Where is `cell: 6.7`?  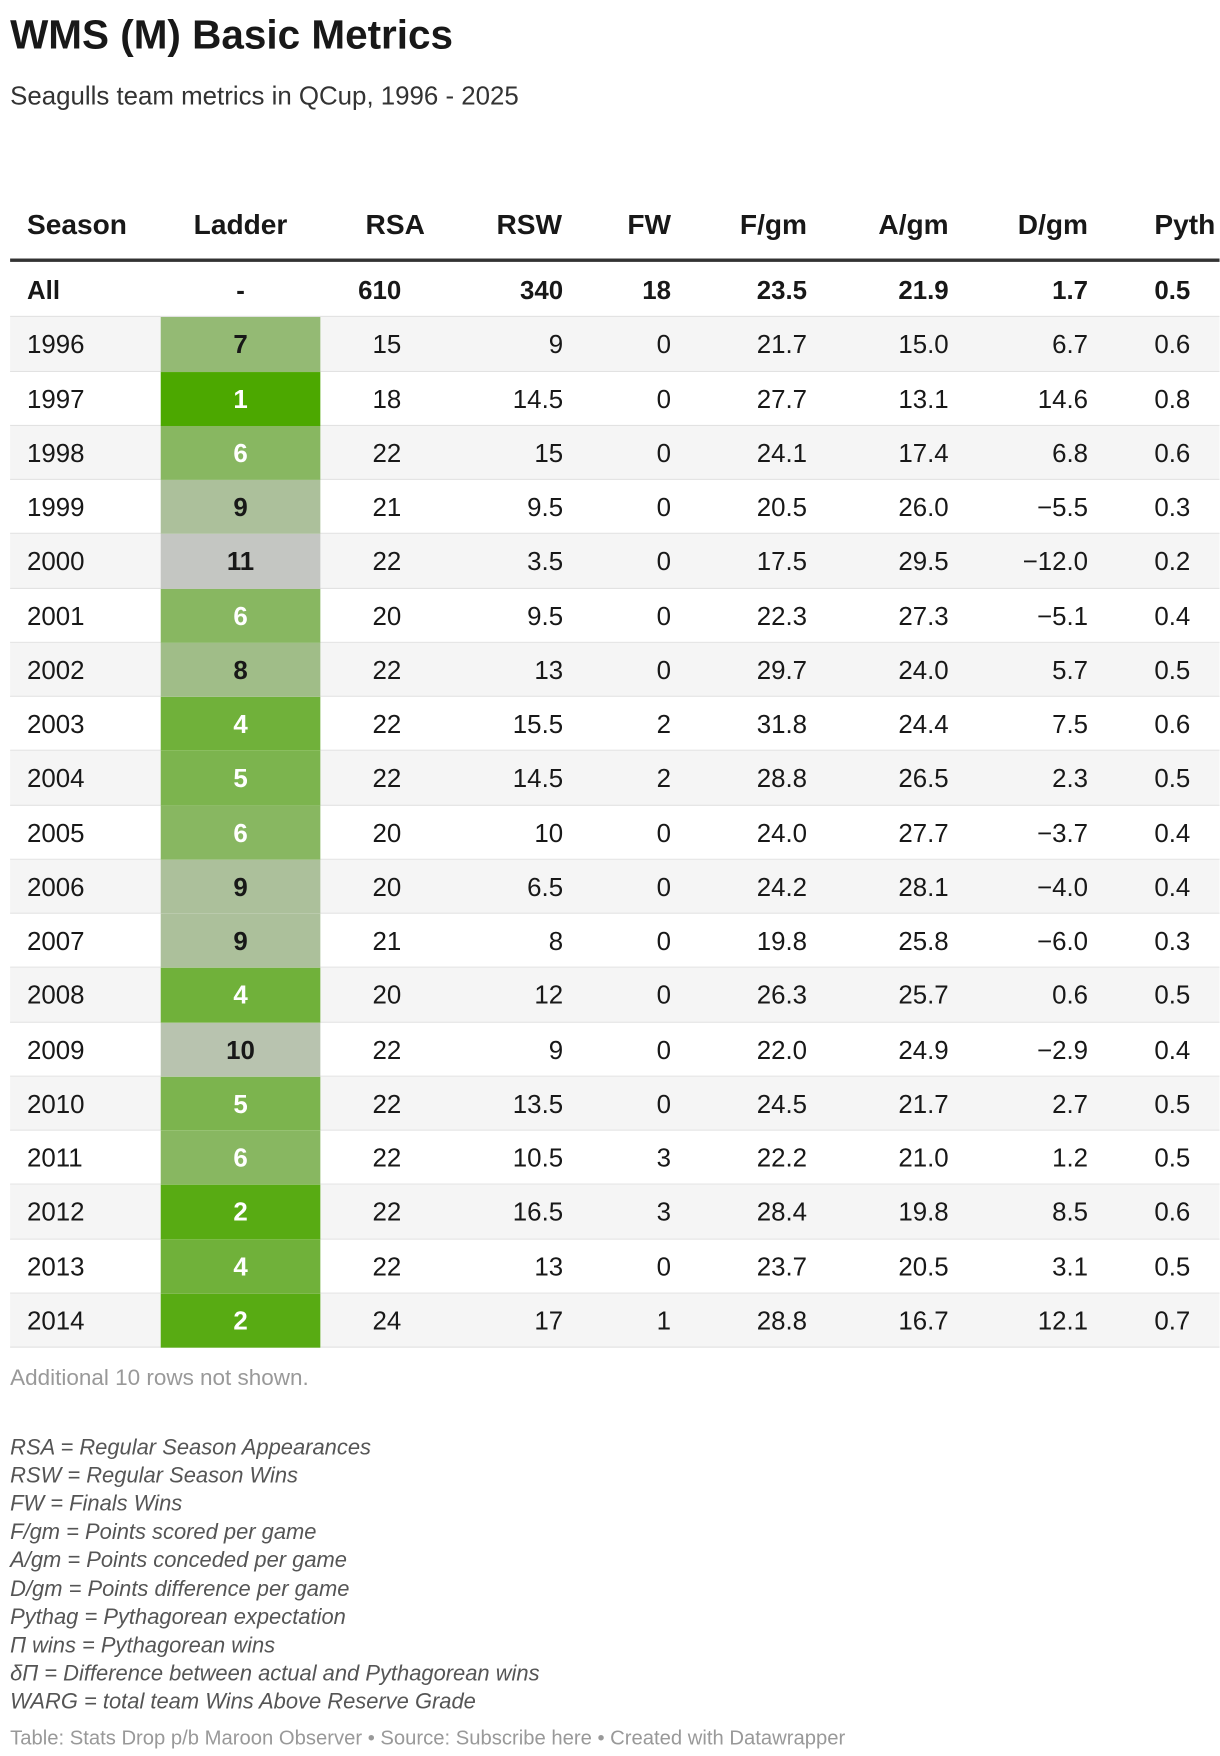 cell: 6.7 is located at coordinates (1070, 344).